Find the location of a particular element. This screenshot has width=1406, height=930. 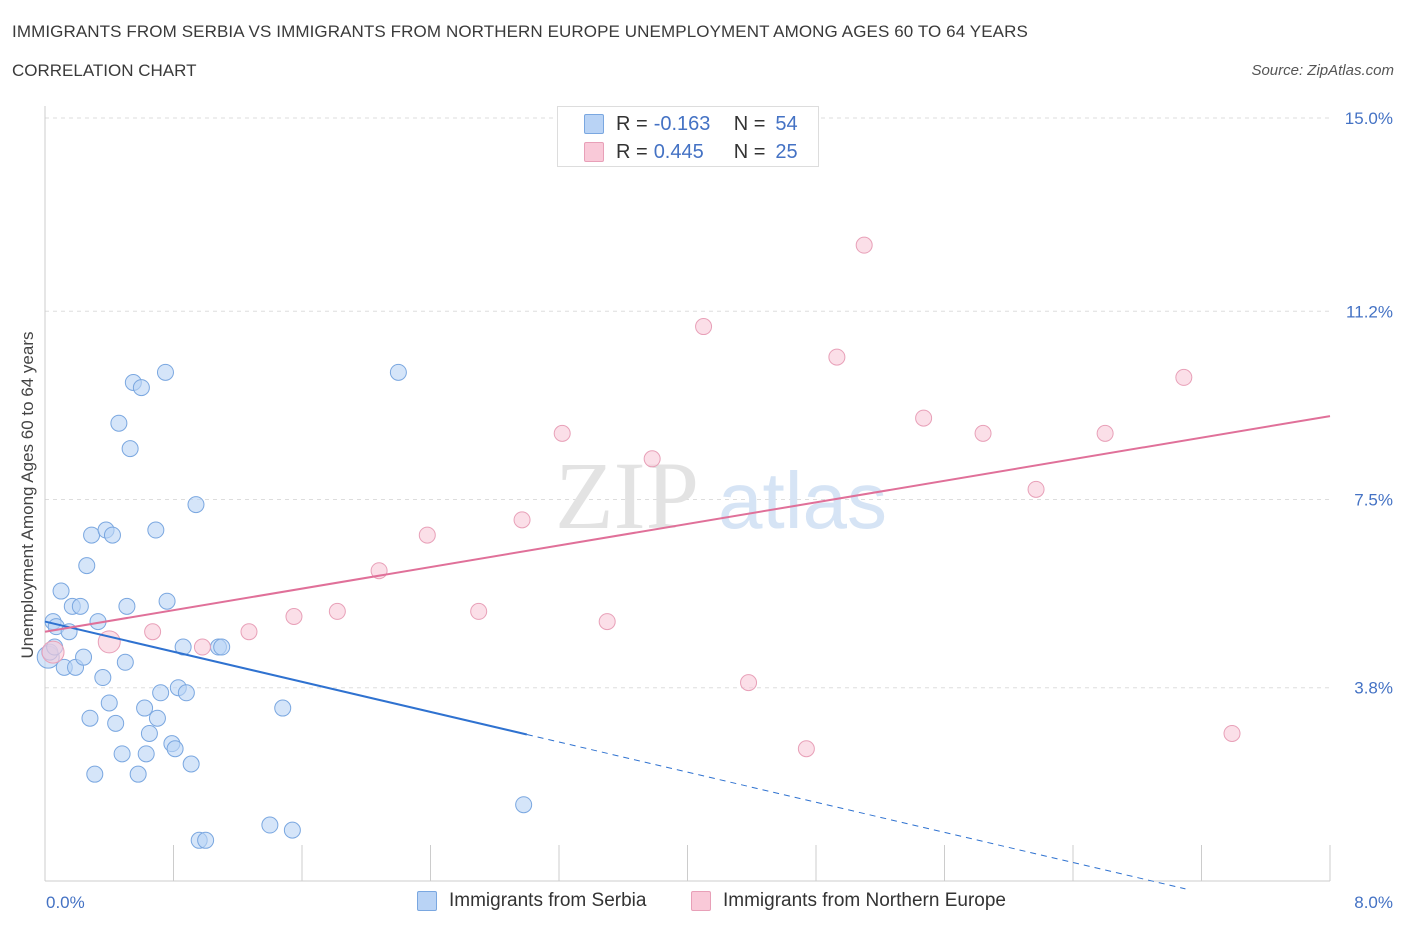

x-tick-label: 8.0% is located at coordinates (1373, 902).